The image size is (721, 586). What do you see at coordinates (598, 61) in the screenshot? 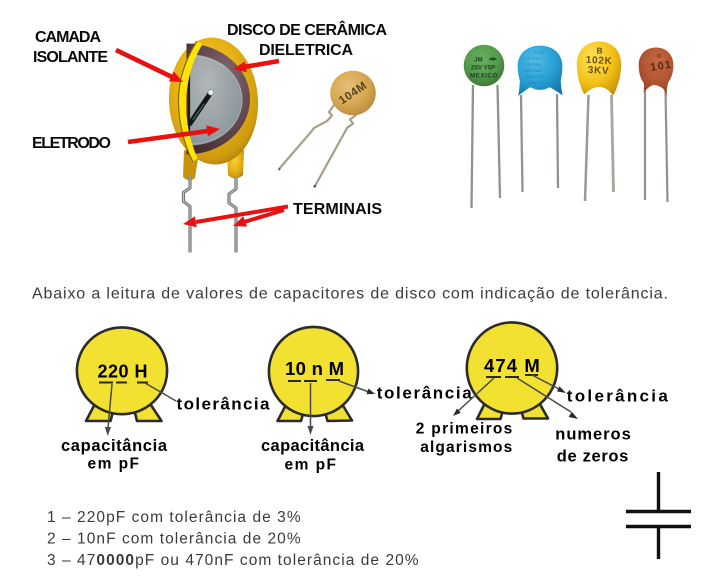
I see `svg-text: 102K` at bounding box center [598, 61].